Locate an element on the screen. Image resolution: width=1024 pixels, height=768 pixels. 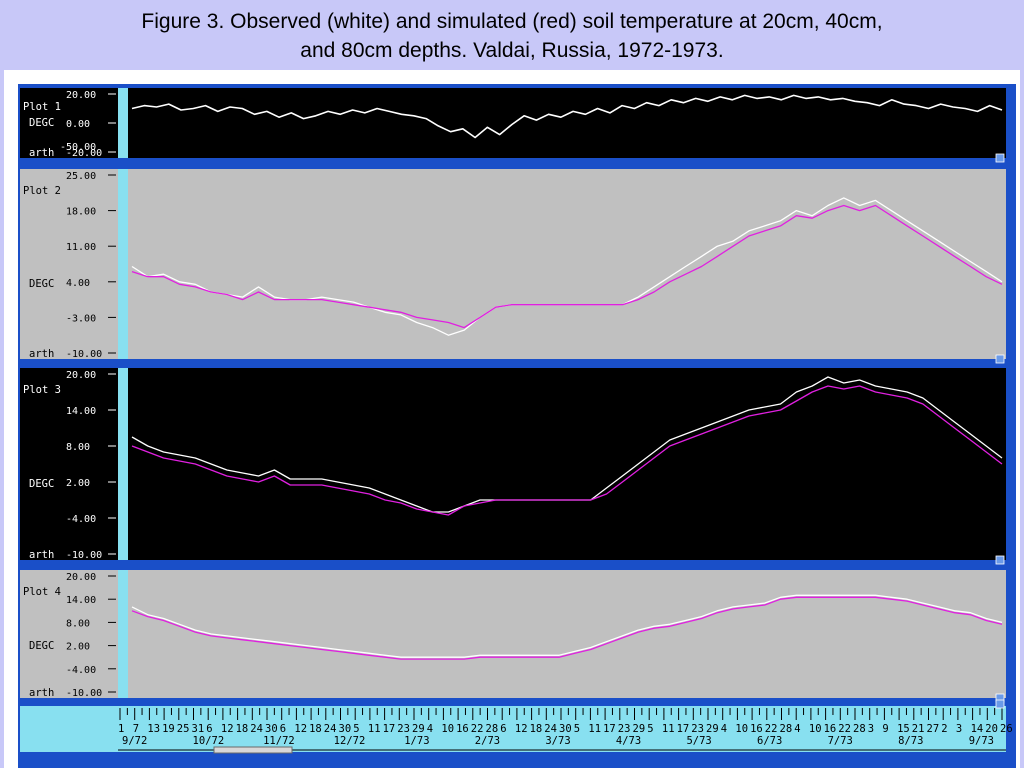
xaxis-day-label: 9 is located at coordinates (885, 729).